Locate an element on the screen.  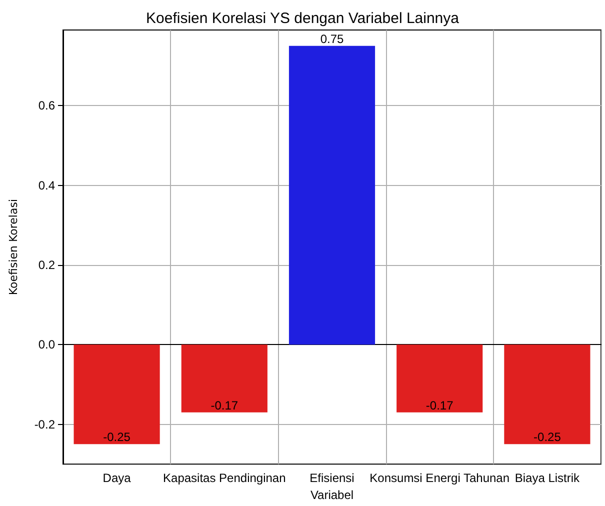
y-axis-title: Koefisien Korelasi is located at coordinates (13, 247).